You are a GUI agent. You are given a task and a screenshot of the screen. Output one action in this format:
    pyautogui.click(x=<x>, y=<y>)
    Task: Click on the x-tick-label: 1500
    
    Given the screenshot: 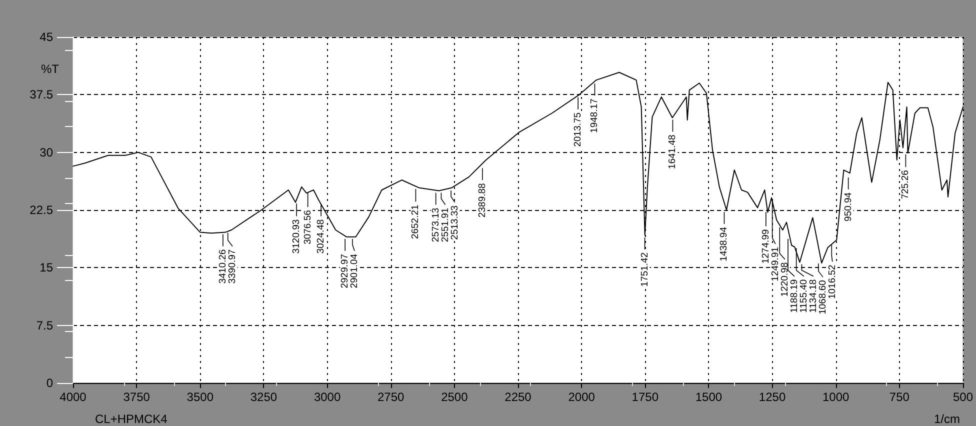 What is the action you would take?
    pyautogui.click(x=708, y=397)
    